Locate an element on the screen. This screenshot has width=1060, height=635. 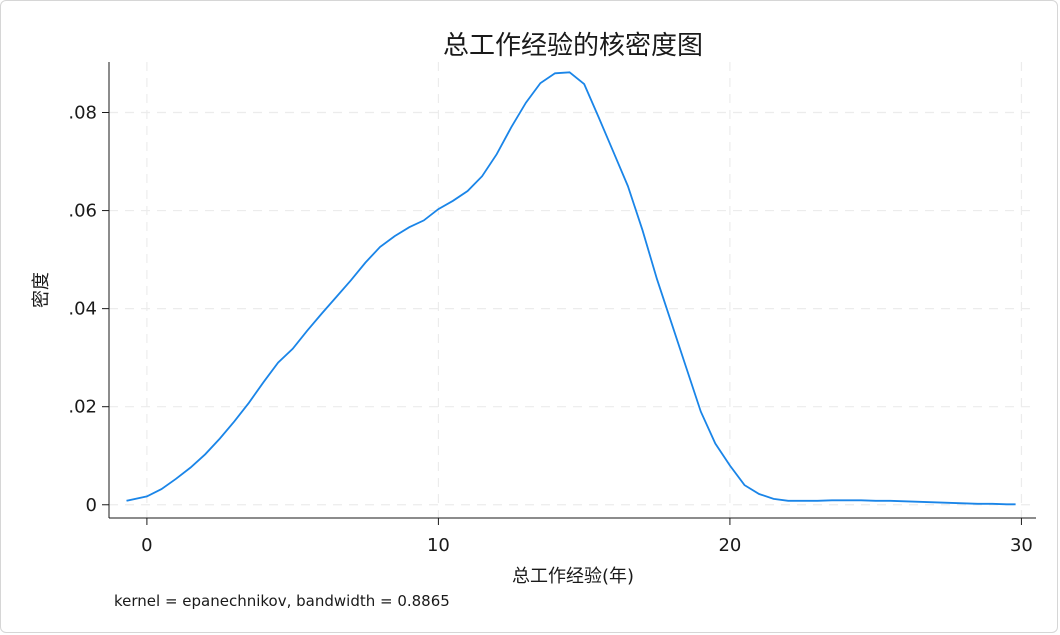
chart-title: 总工作经验的核密度图 is located at coordinates (573, 46).